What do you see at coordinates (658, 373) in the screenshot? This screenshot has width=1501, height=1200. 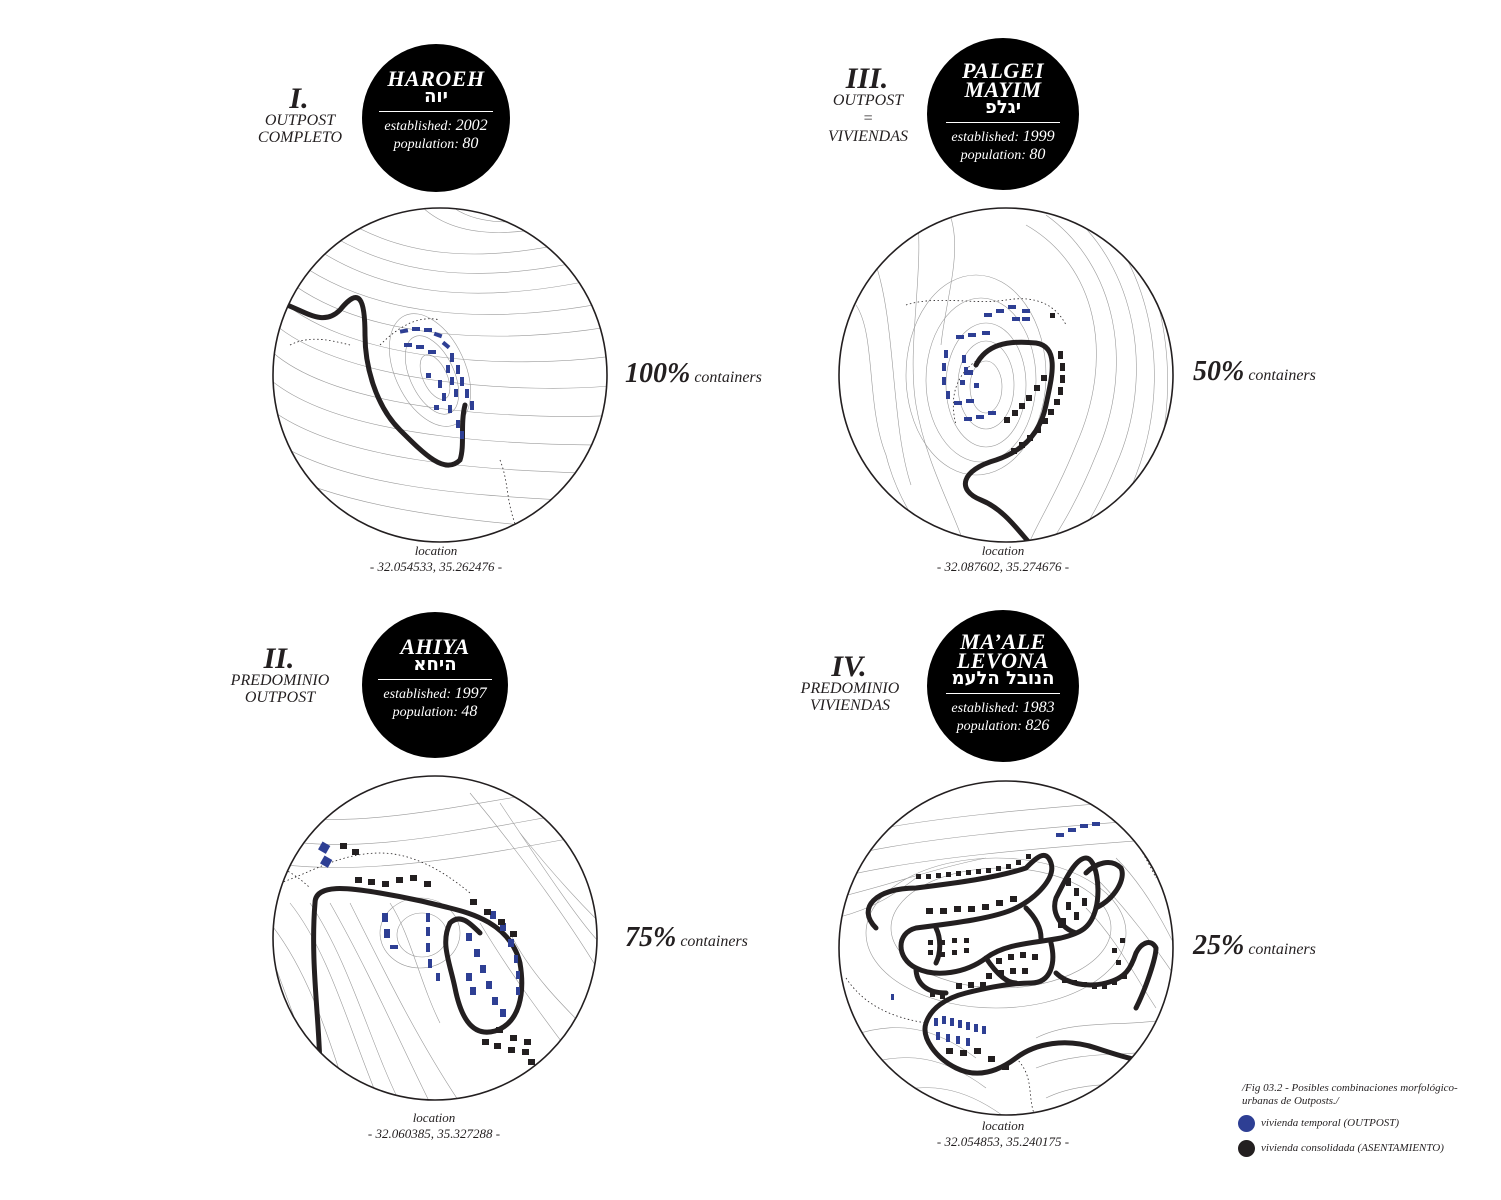 I see `percentage-value: 100%` at bounding box center [658, 373].